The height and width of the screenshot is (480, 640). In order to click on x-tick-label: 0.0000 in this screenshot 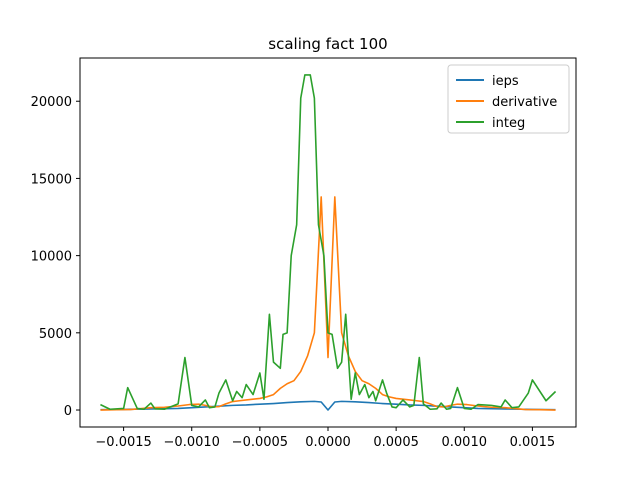, I will do `click(328, 442)`.